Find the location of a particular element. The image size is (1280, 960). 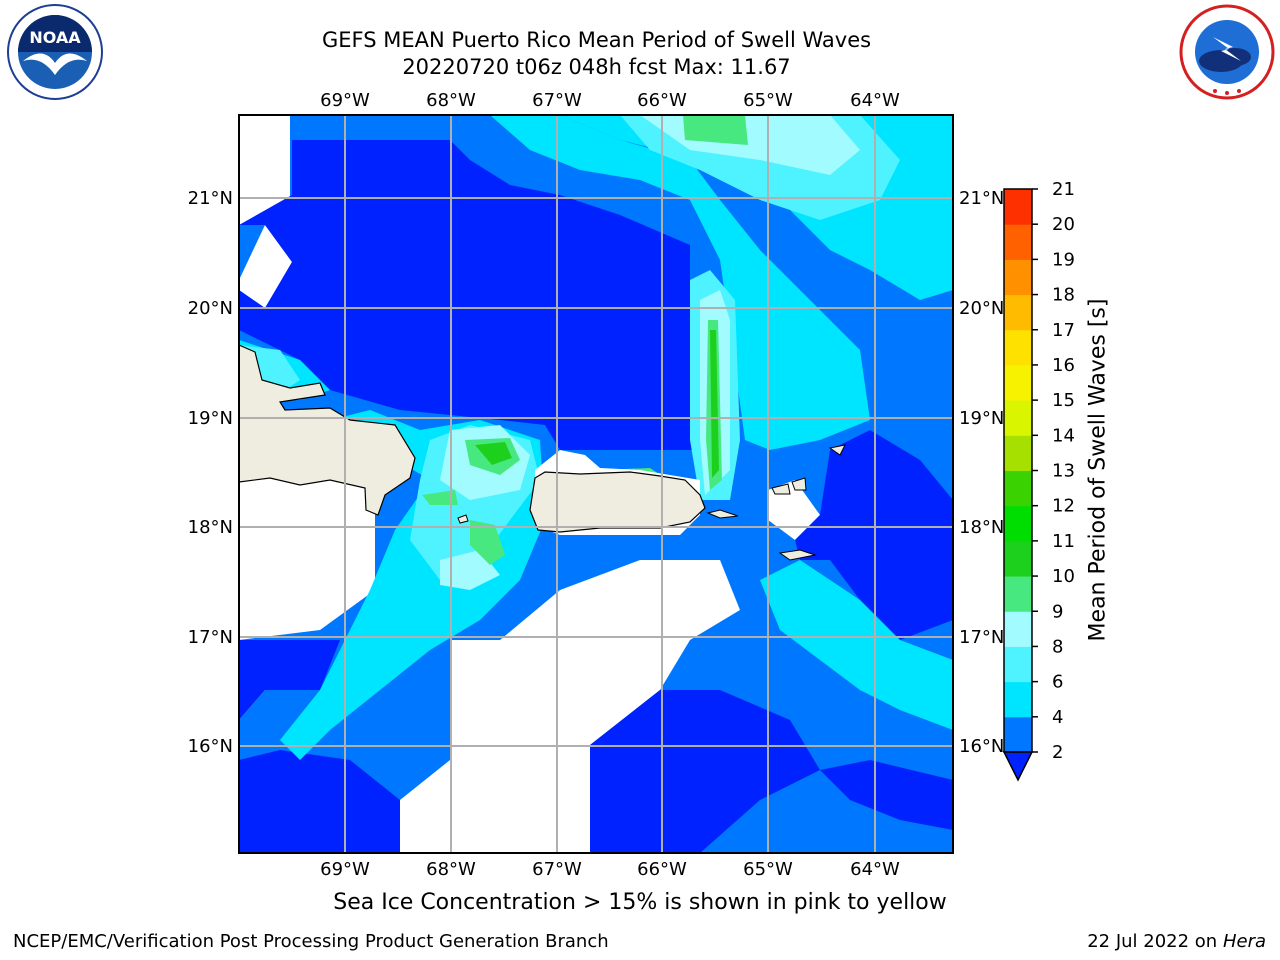

lat-label-left: 21°N is located at coordinates (210, 198).